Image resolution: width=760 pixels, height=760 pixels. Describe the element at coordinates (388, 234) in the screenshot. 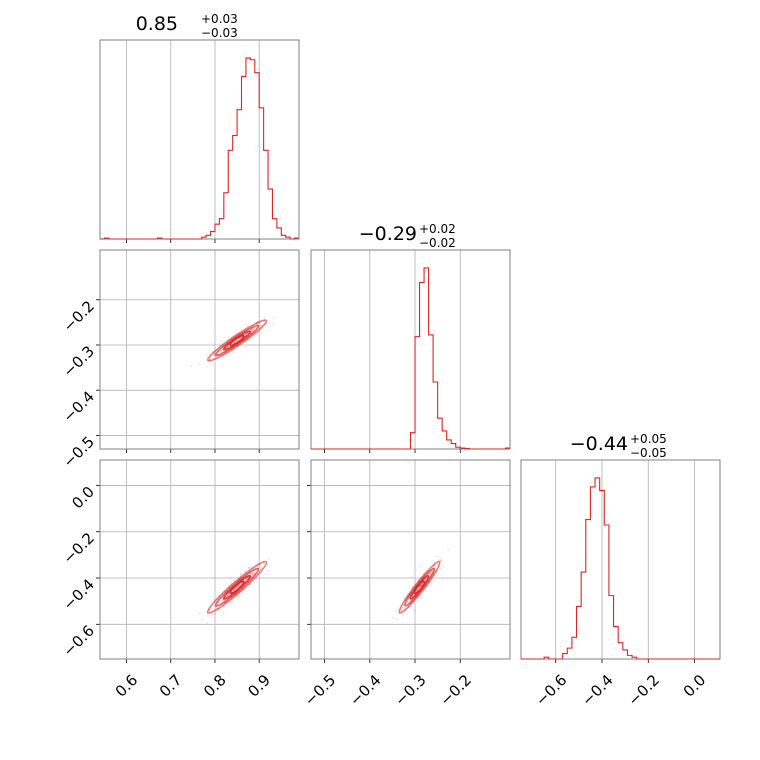

I see `title-median-1: −0.29` at that location.